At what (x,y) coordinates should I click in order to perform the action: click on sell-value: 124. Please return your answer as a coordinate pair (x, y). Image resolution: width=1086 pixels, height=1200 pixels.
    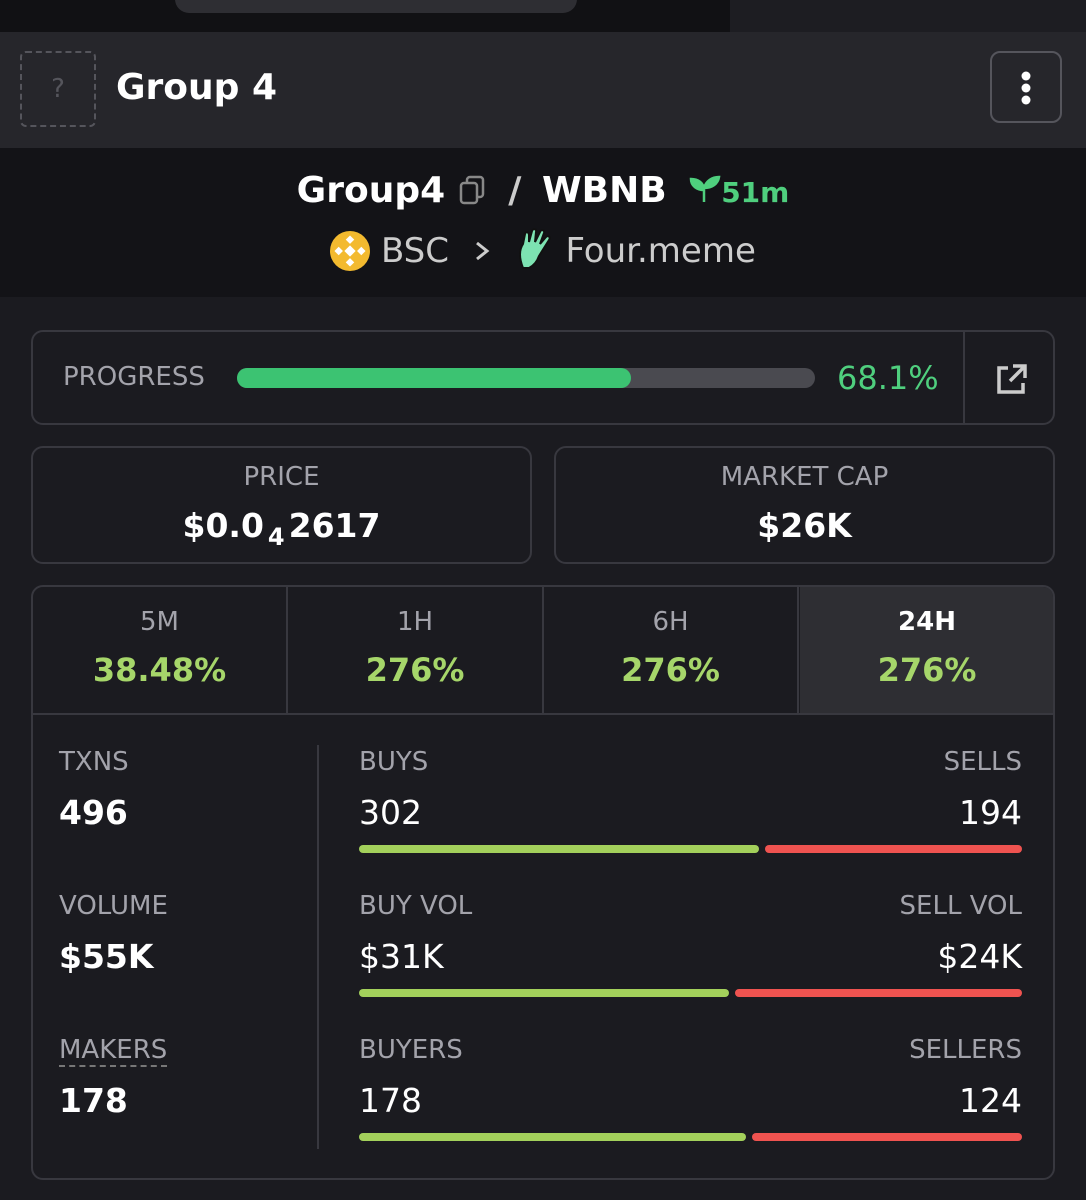
    Looking at the image, I should click on (990, 1100).